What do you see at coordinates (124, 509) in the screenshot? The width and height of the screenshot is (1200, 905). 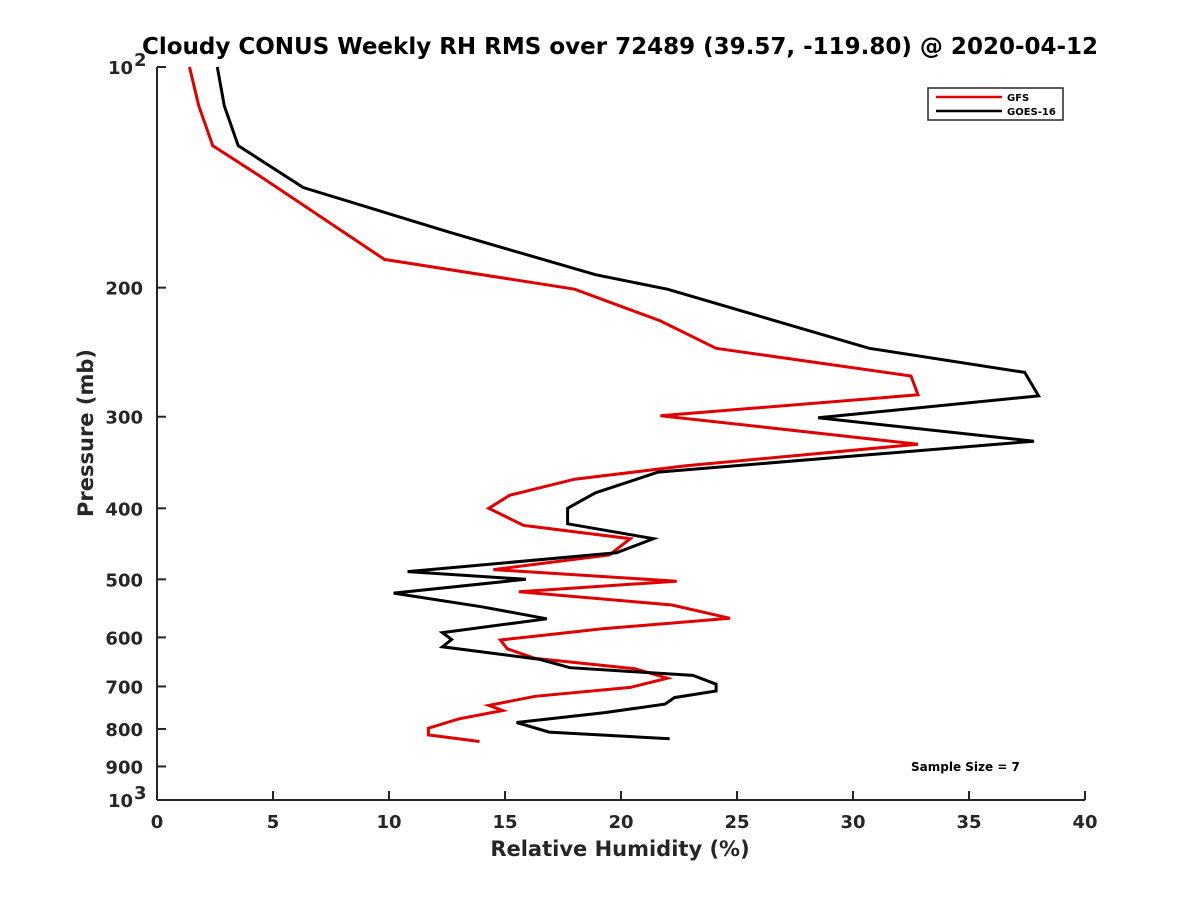 I see `y-tick-label: 400` at bounding box center [124, 509].